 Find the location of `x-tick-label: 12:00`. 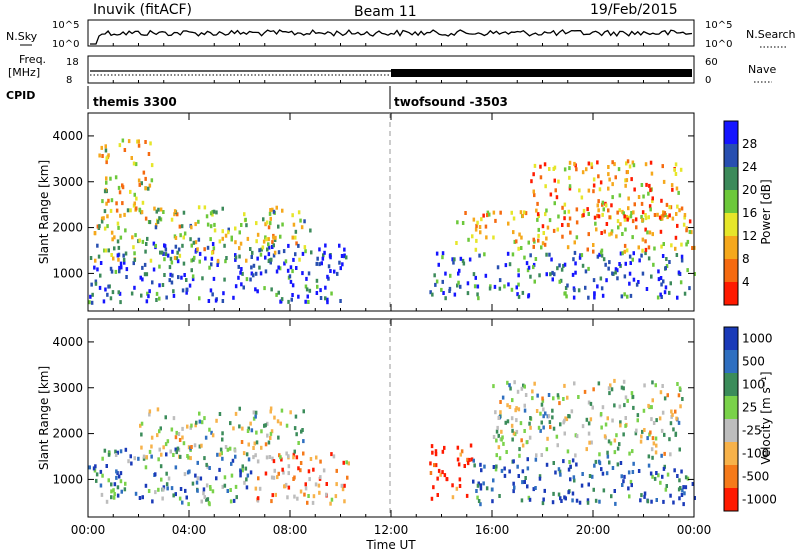

x-tick-label: 12:00 is located at coordinates (391, 530).